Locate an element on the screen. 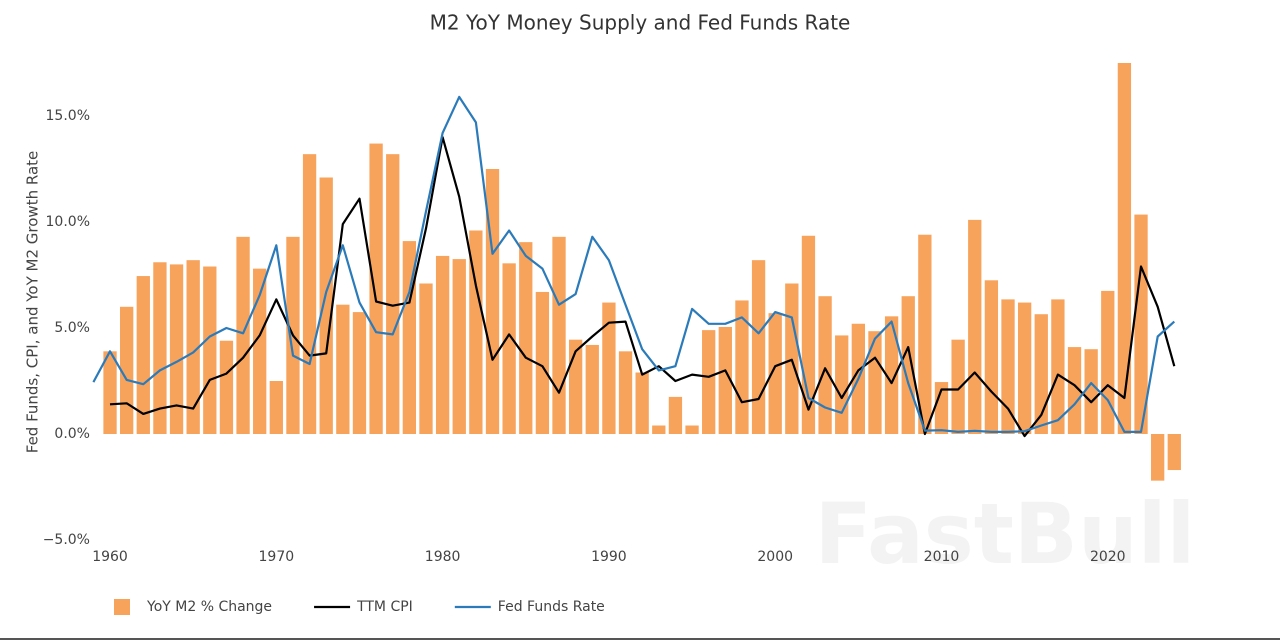  x-tick-label: 2010 is located at coordinates (942, 557).